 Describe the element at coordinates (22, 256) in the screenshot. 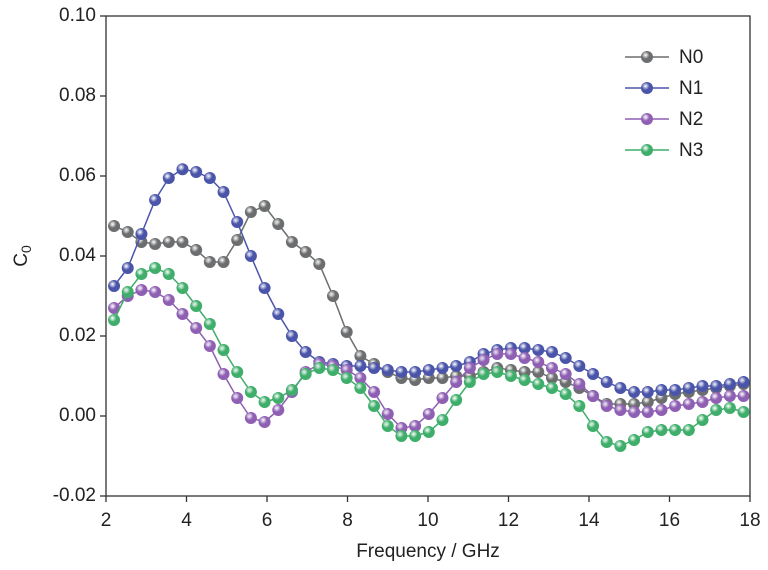

I see `y-axis-label: C0` at that location.